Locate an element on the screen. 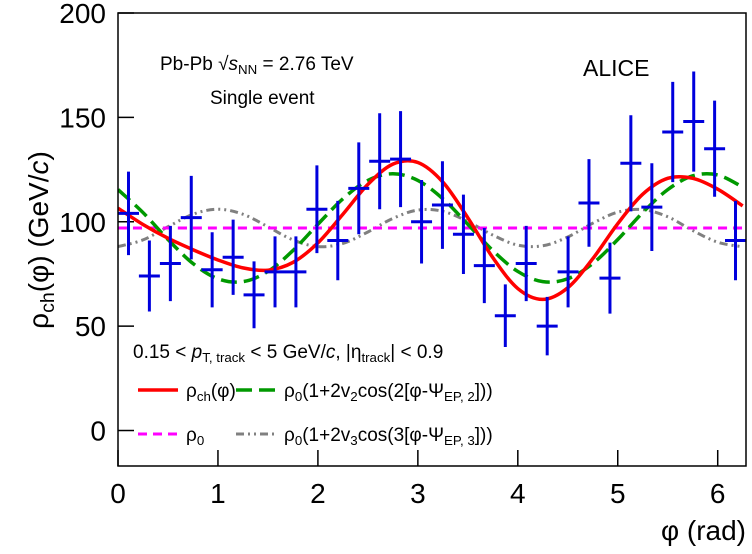  y-tick-label: 100 is located at coordinates (82, 222).